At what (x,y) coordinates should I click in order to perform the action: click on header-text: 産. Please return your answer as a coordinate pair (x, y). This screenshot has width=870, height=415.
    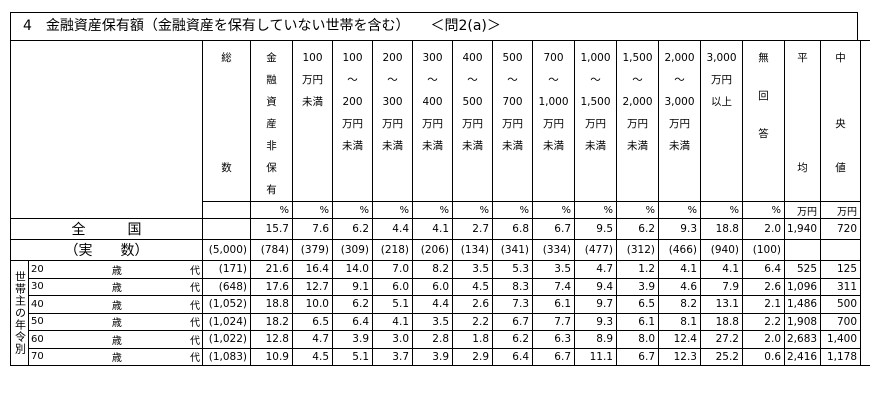
    Looking at the image, I should click on (271, 124).